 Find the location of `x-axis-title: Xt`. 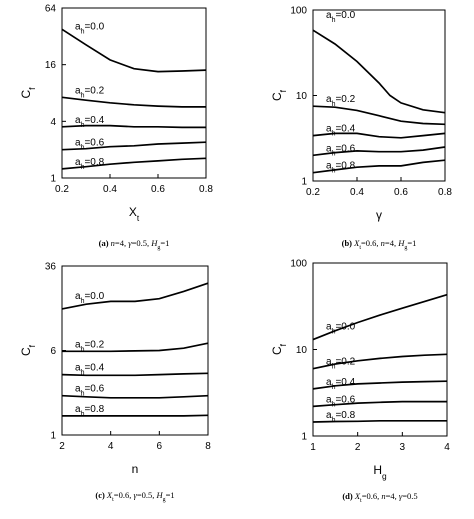

x-axis-title: Xt is located at coordinates (134, 214).